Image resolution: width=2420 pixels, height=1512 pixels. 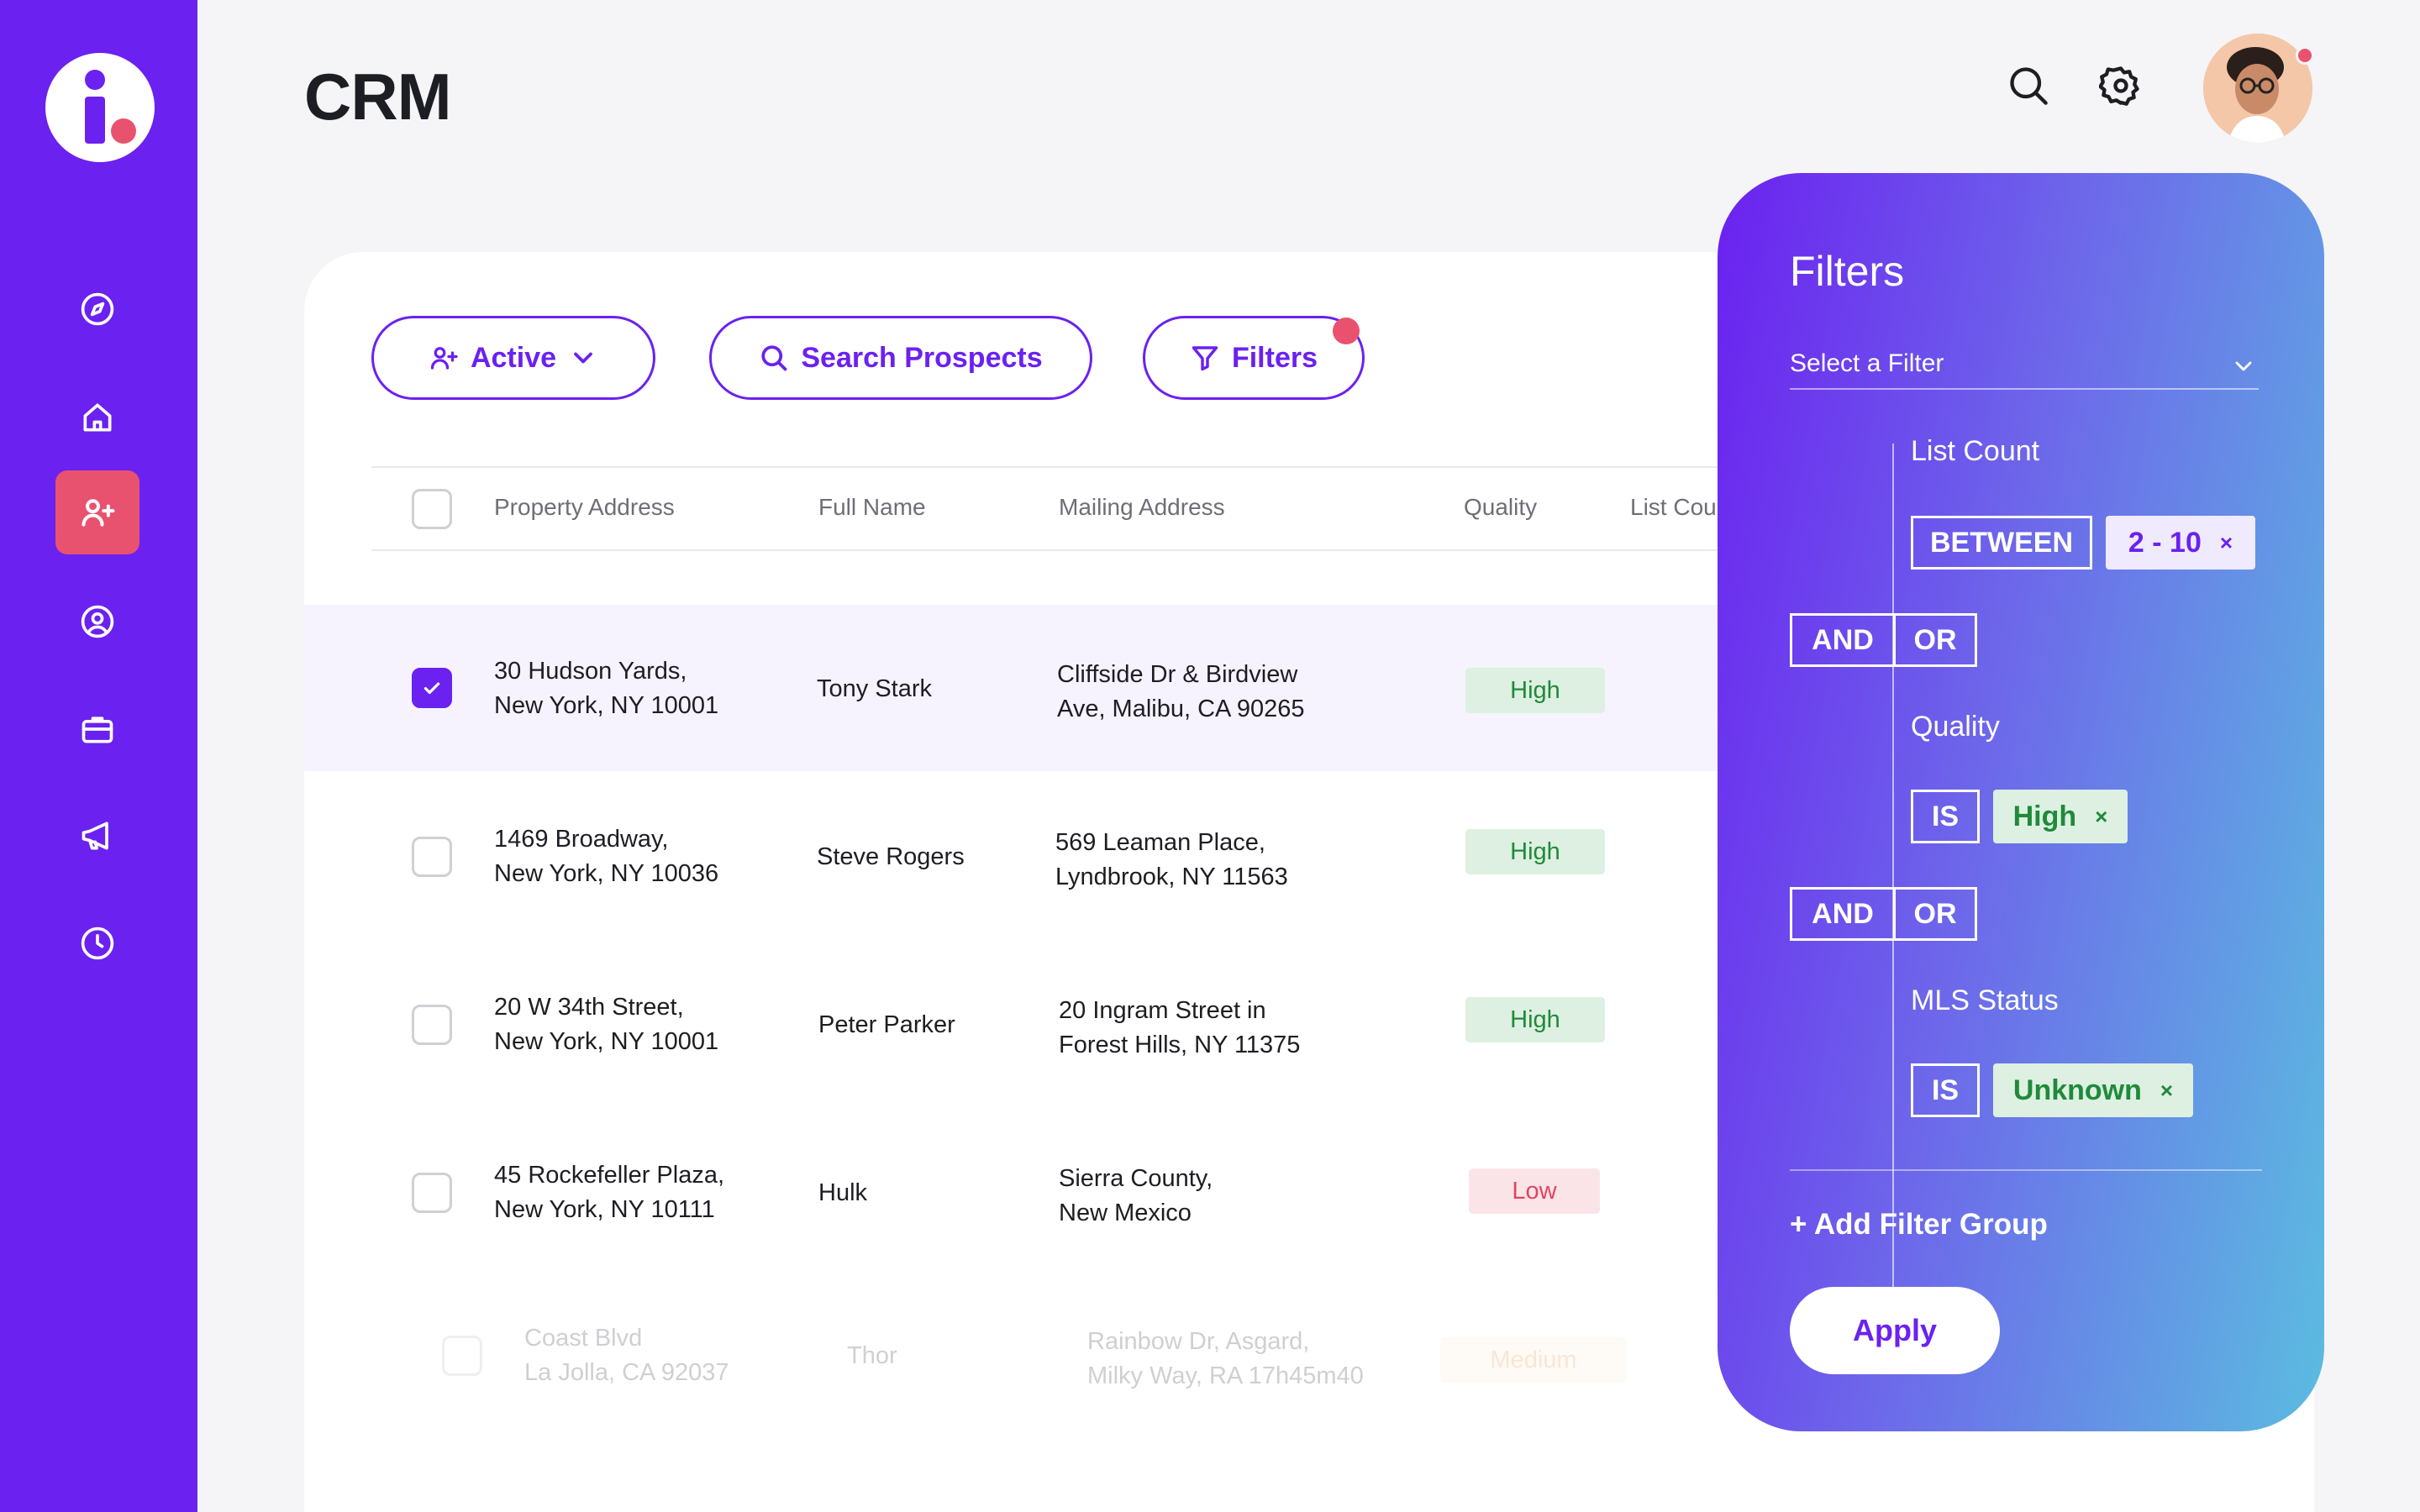 What do you see at coordinates (97, 836) in the screenshot?
I see `sidebar-item-campaigns` at bounding box center [97, 836].